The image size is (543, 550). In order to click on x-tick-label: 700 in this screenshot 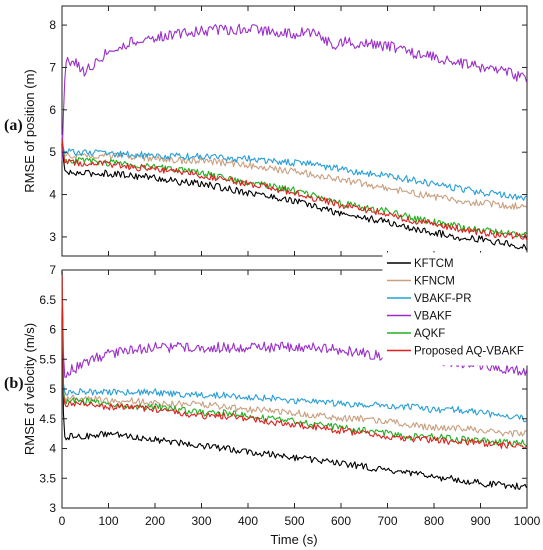, I will do `click(387, 521)`.